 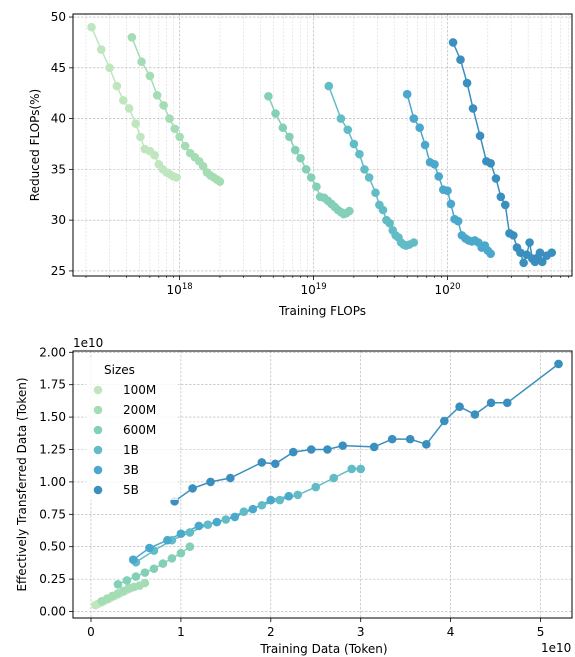 What do you see at coordinates (98, 390) in the screenshot?
I see `legend-marker-100M` at bounding box center [98, 390].